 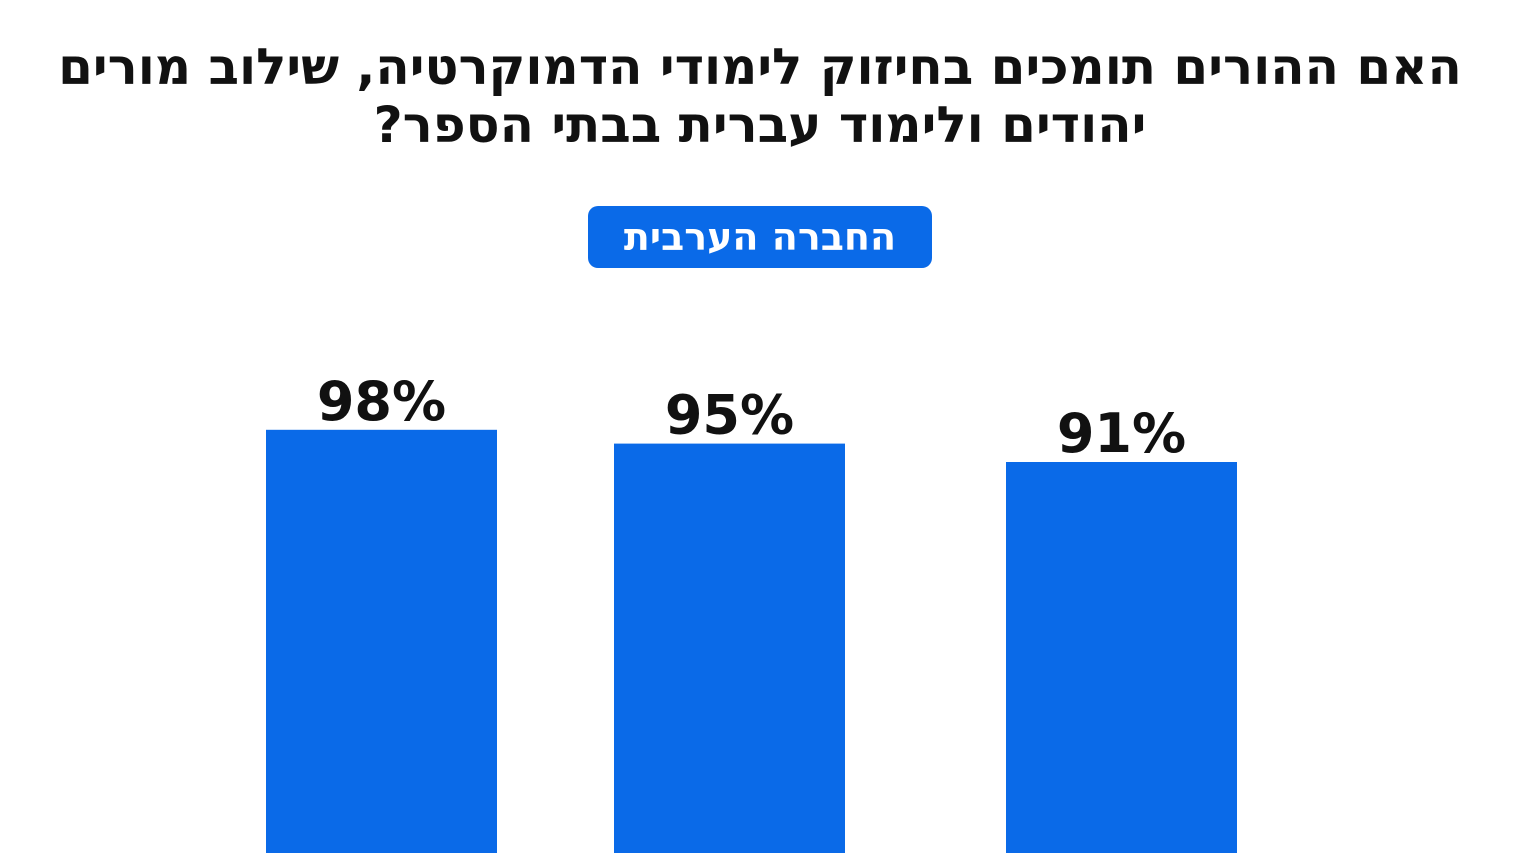 I want to click on category-badge-label: החברה הערבית, so click(x=760, y=237).